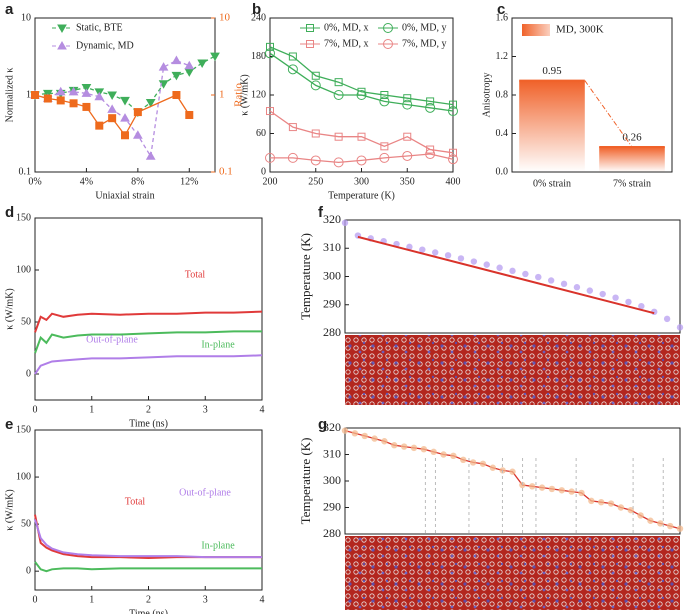 This screenshot has width=685, height=614. What do you see at coordinates (26, 17) in the screenshot?
I see `y-tick-label: 10` at bounding box center [26, 17].